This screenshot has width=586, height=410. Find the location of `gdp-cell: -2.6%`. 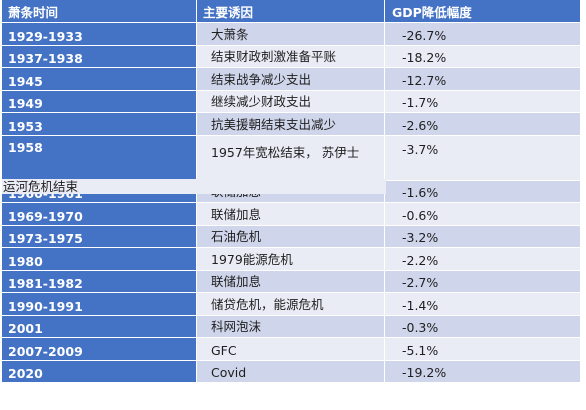

gdp-cell: -2.6% is located at coordinates (482, 124).